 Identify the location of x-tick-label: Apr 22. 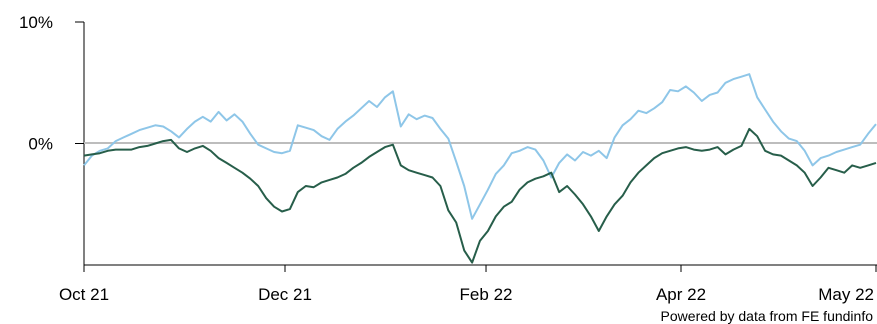
(681, 294).